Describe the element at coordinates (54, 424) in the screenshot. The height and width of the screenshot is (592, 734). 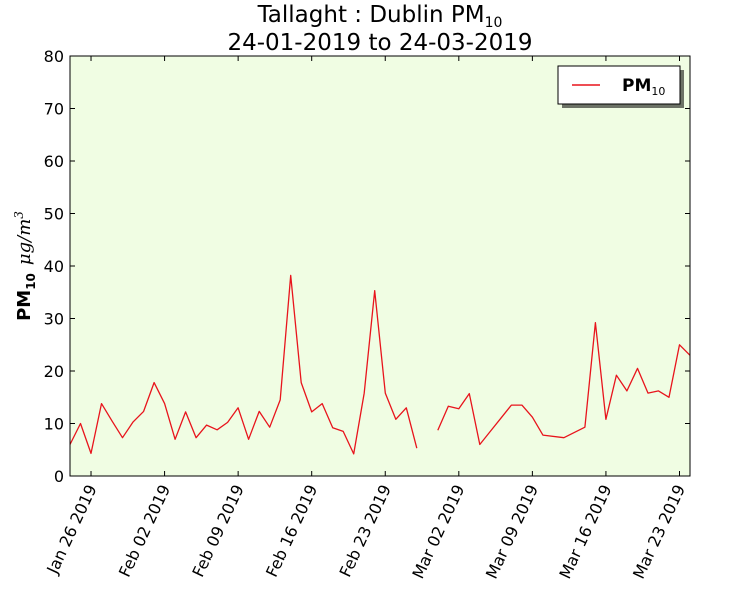
I see `y-tick-label: 10` at that location.